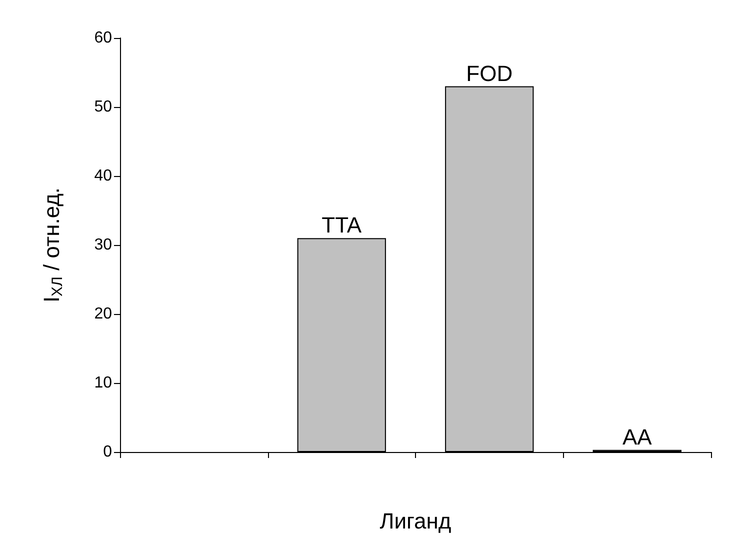 The height and width of the screenshot is (545, 729). Describe the element at coordinates (103, 107) in the screenshot. I see `y-tick-label: 50` at that location.